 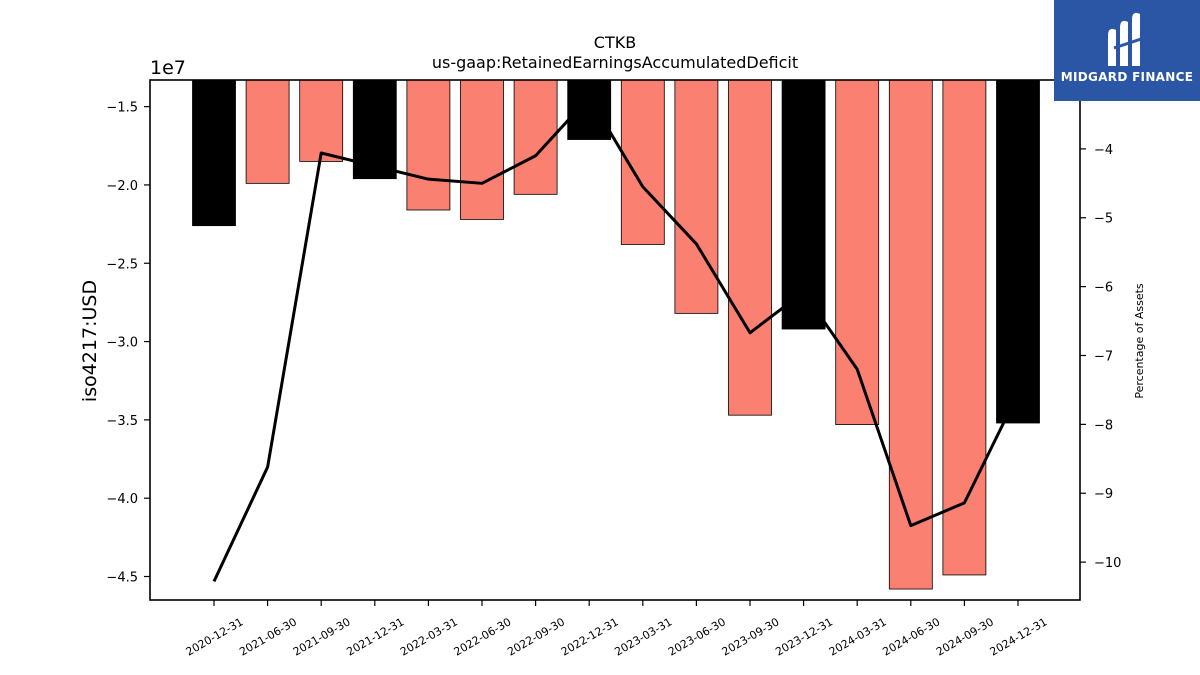 I want to click on chart-title: CTKB, so click(x=615, y=42).